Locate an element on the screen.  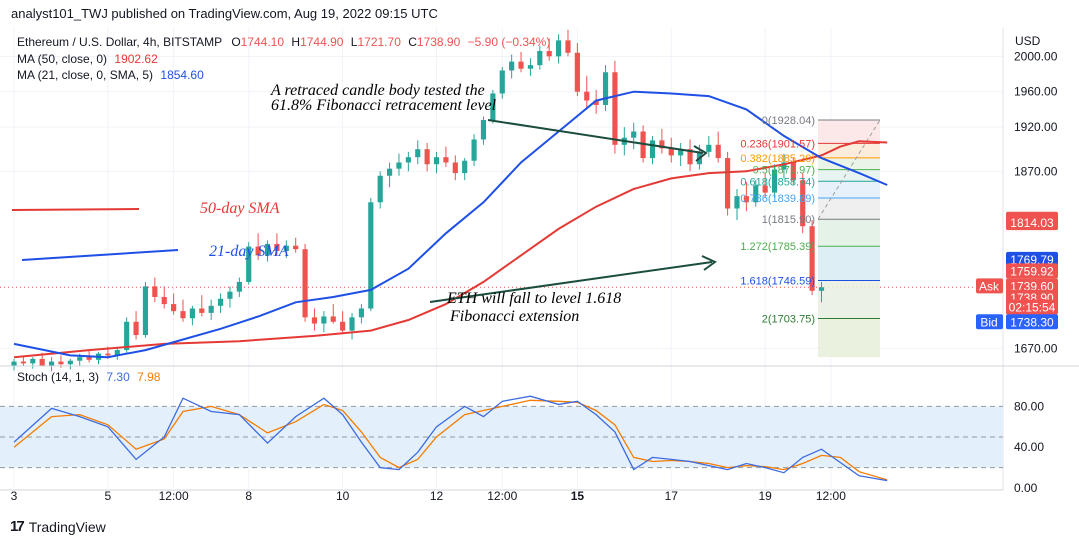
time-tick-2: 12:00 is located at coordinates (174, 496).